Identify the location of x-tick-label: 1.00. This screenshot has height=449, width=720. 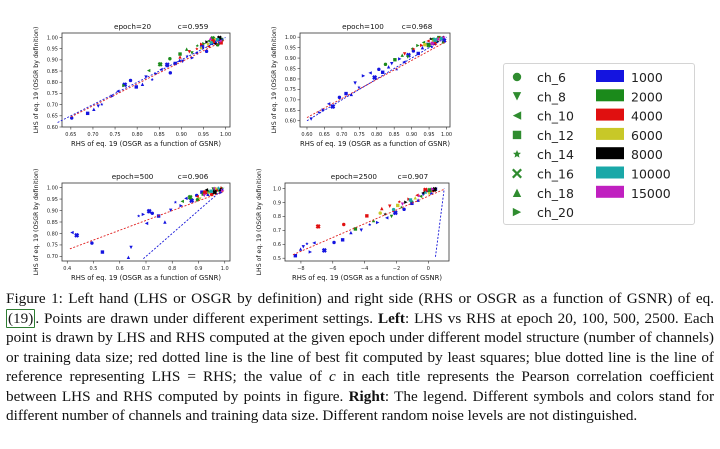
(446, 135).